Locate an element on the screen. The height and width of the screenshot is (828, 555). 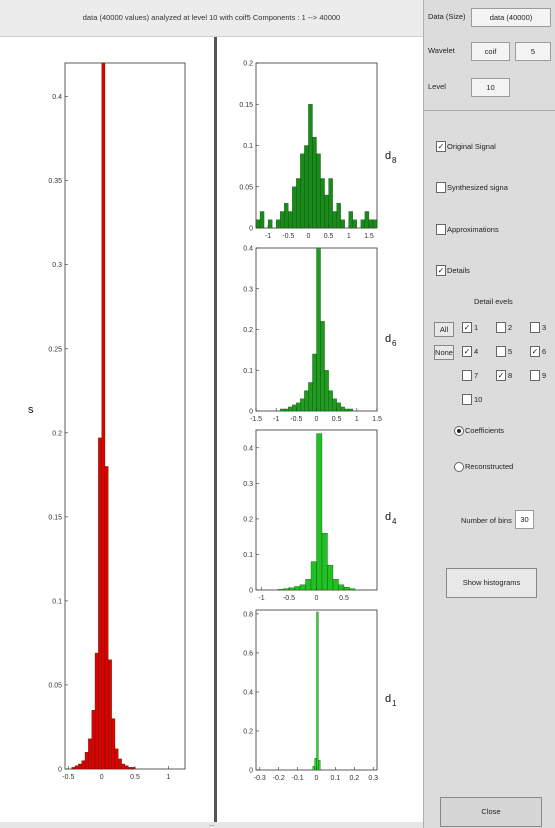
plot-4-xtick-label: 0.3 is located at coordinates (373, 778).